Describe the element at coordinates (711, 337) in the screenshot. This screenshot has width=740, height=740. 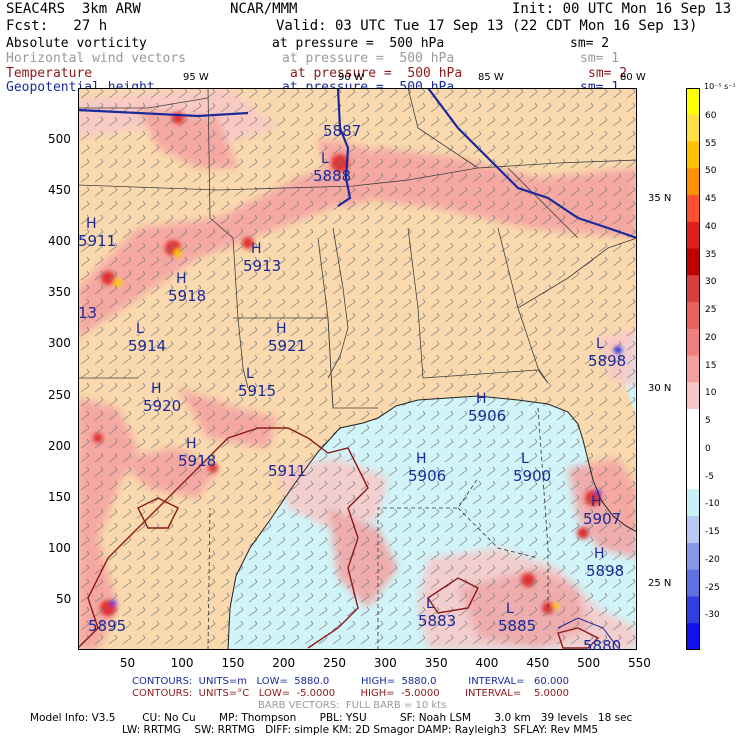
I see `colorbar-label: 20` at that location.